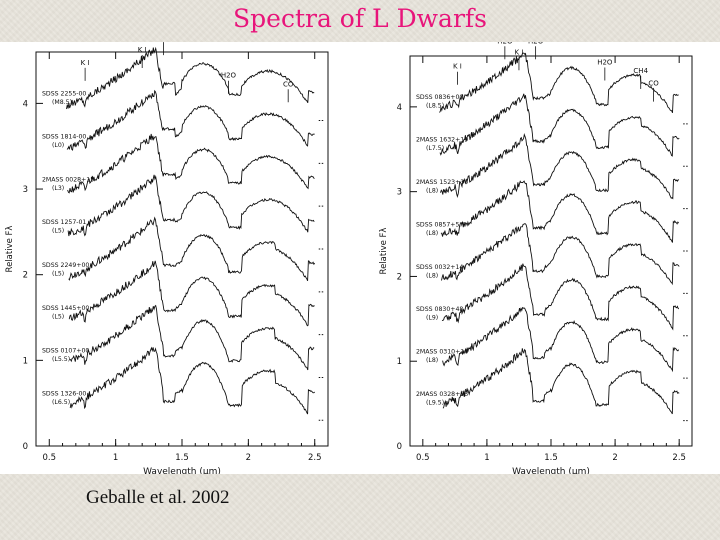 The image size is (720, 540). What do you see at coordinates (61, 359) in the screenshot?
I see `series-type-label: (L5.5)` at bounding box center [61, 359].